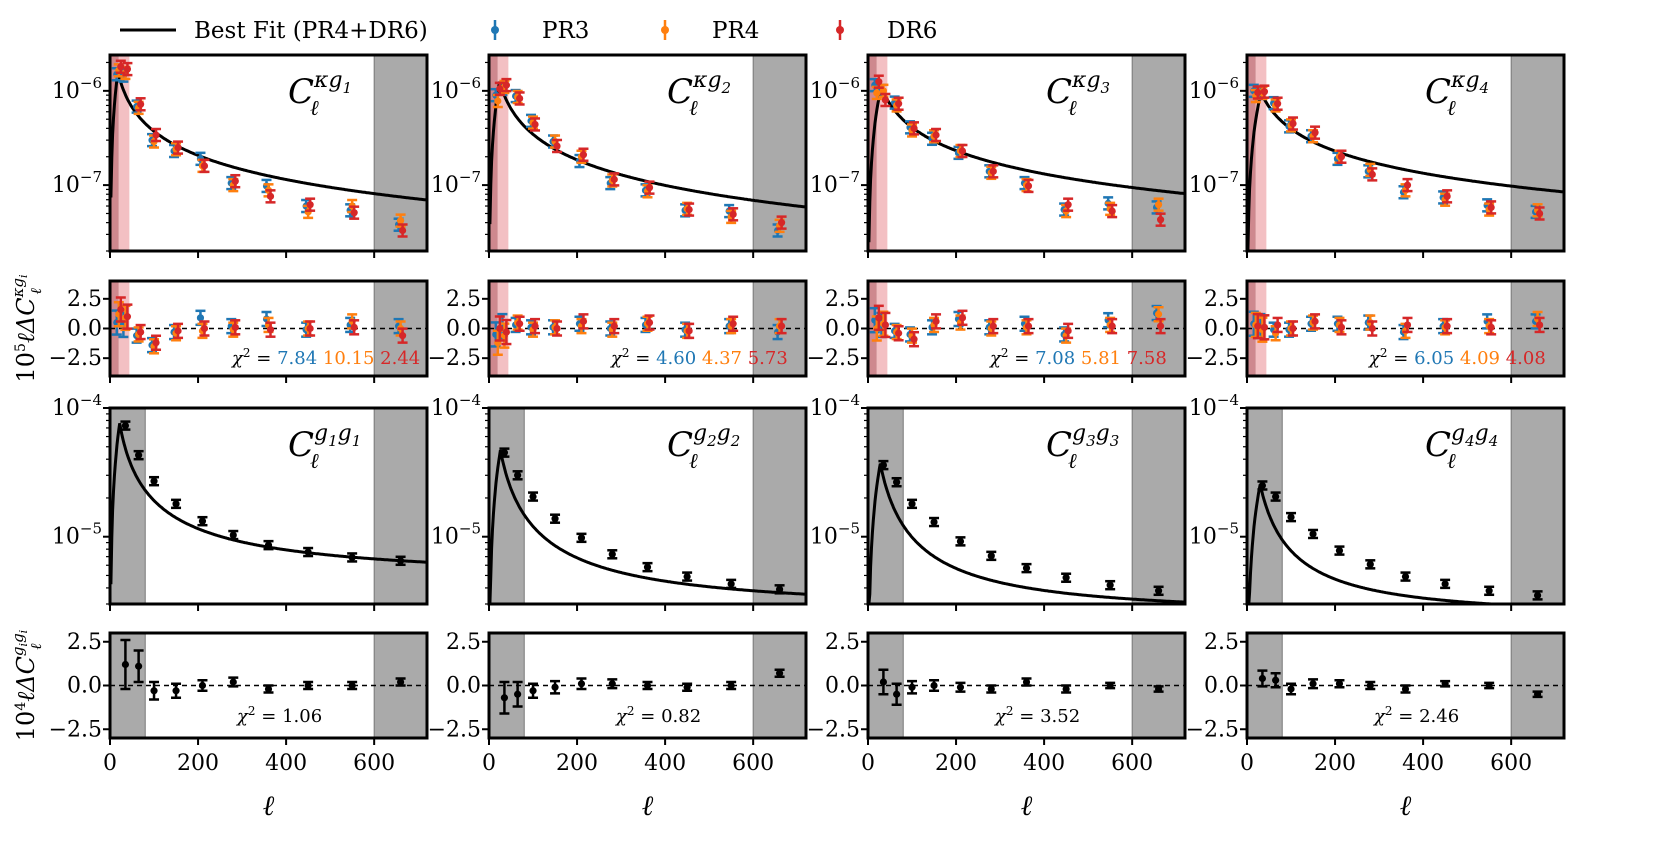  Describe the element at coordinates (200, 318) in the screenshot. I see `cross-resid-PR3-point` at that location.